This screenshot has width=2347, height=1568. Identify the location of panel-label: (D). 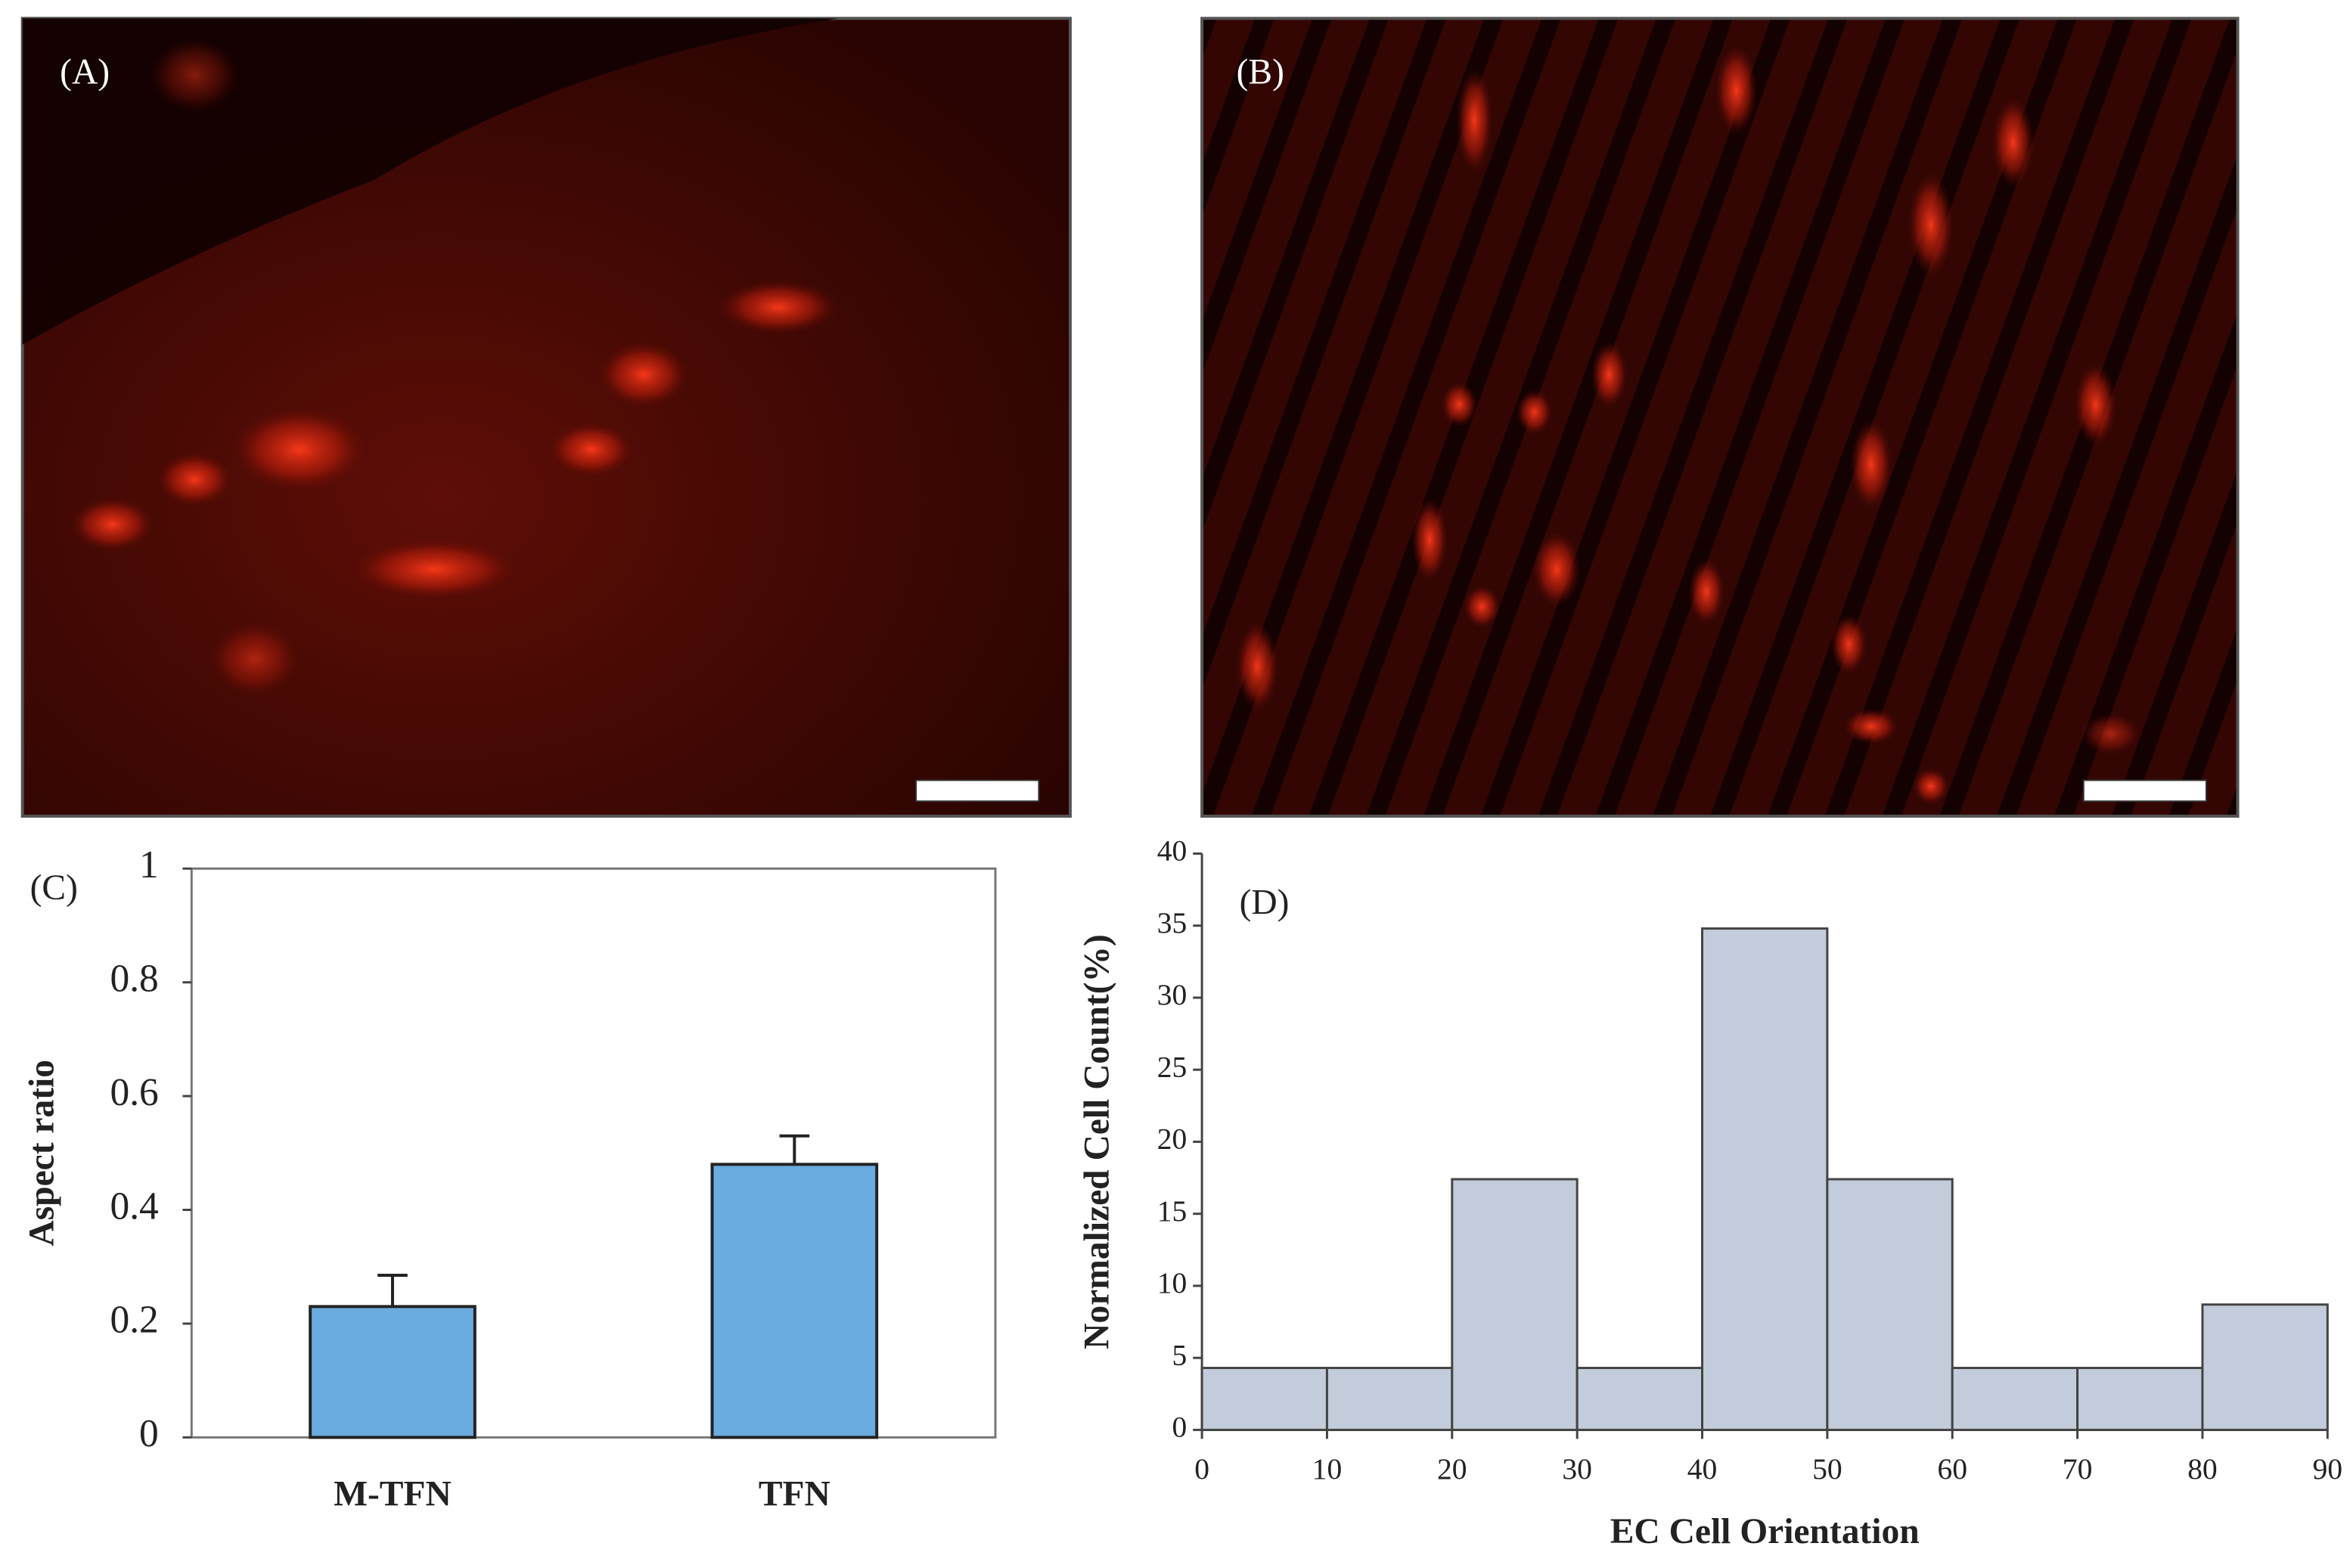
(1265, 903).